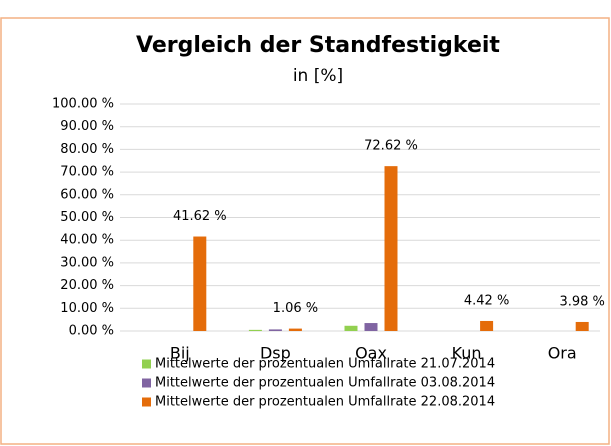 This screenshot has height=446, width=611. I want to click on y-tick-label: 90.00 %, so click(87, 126).